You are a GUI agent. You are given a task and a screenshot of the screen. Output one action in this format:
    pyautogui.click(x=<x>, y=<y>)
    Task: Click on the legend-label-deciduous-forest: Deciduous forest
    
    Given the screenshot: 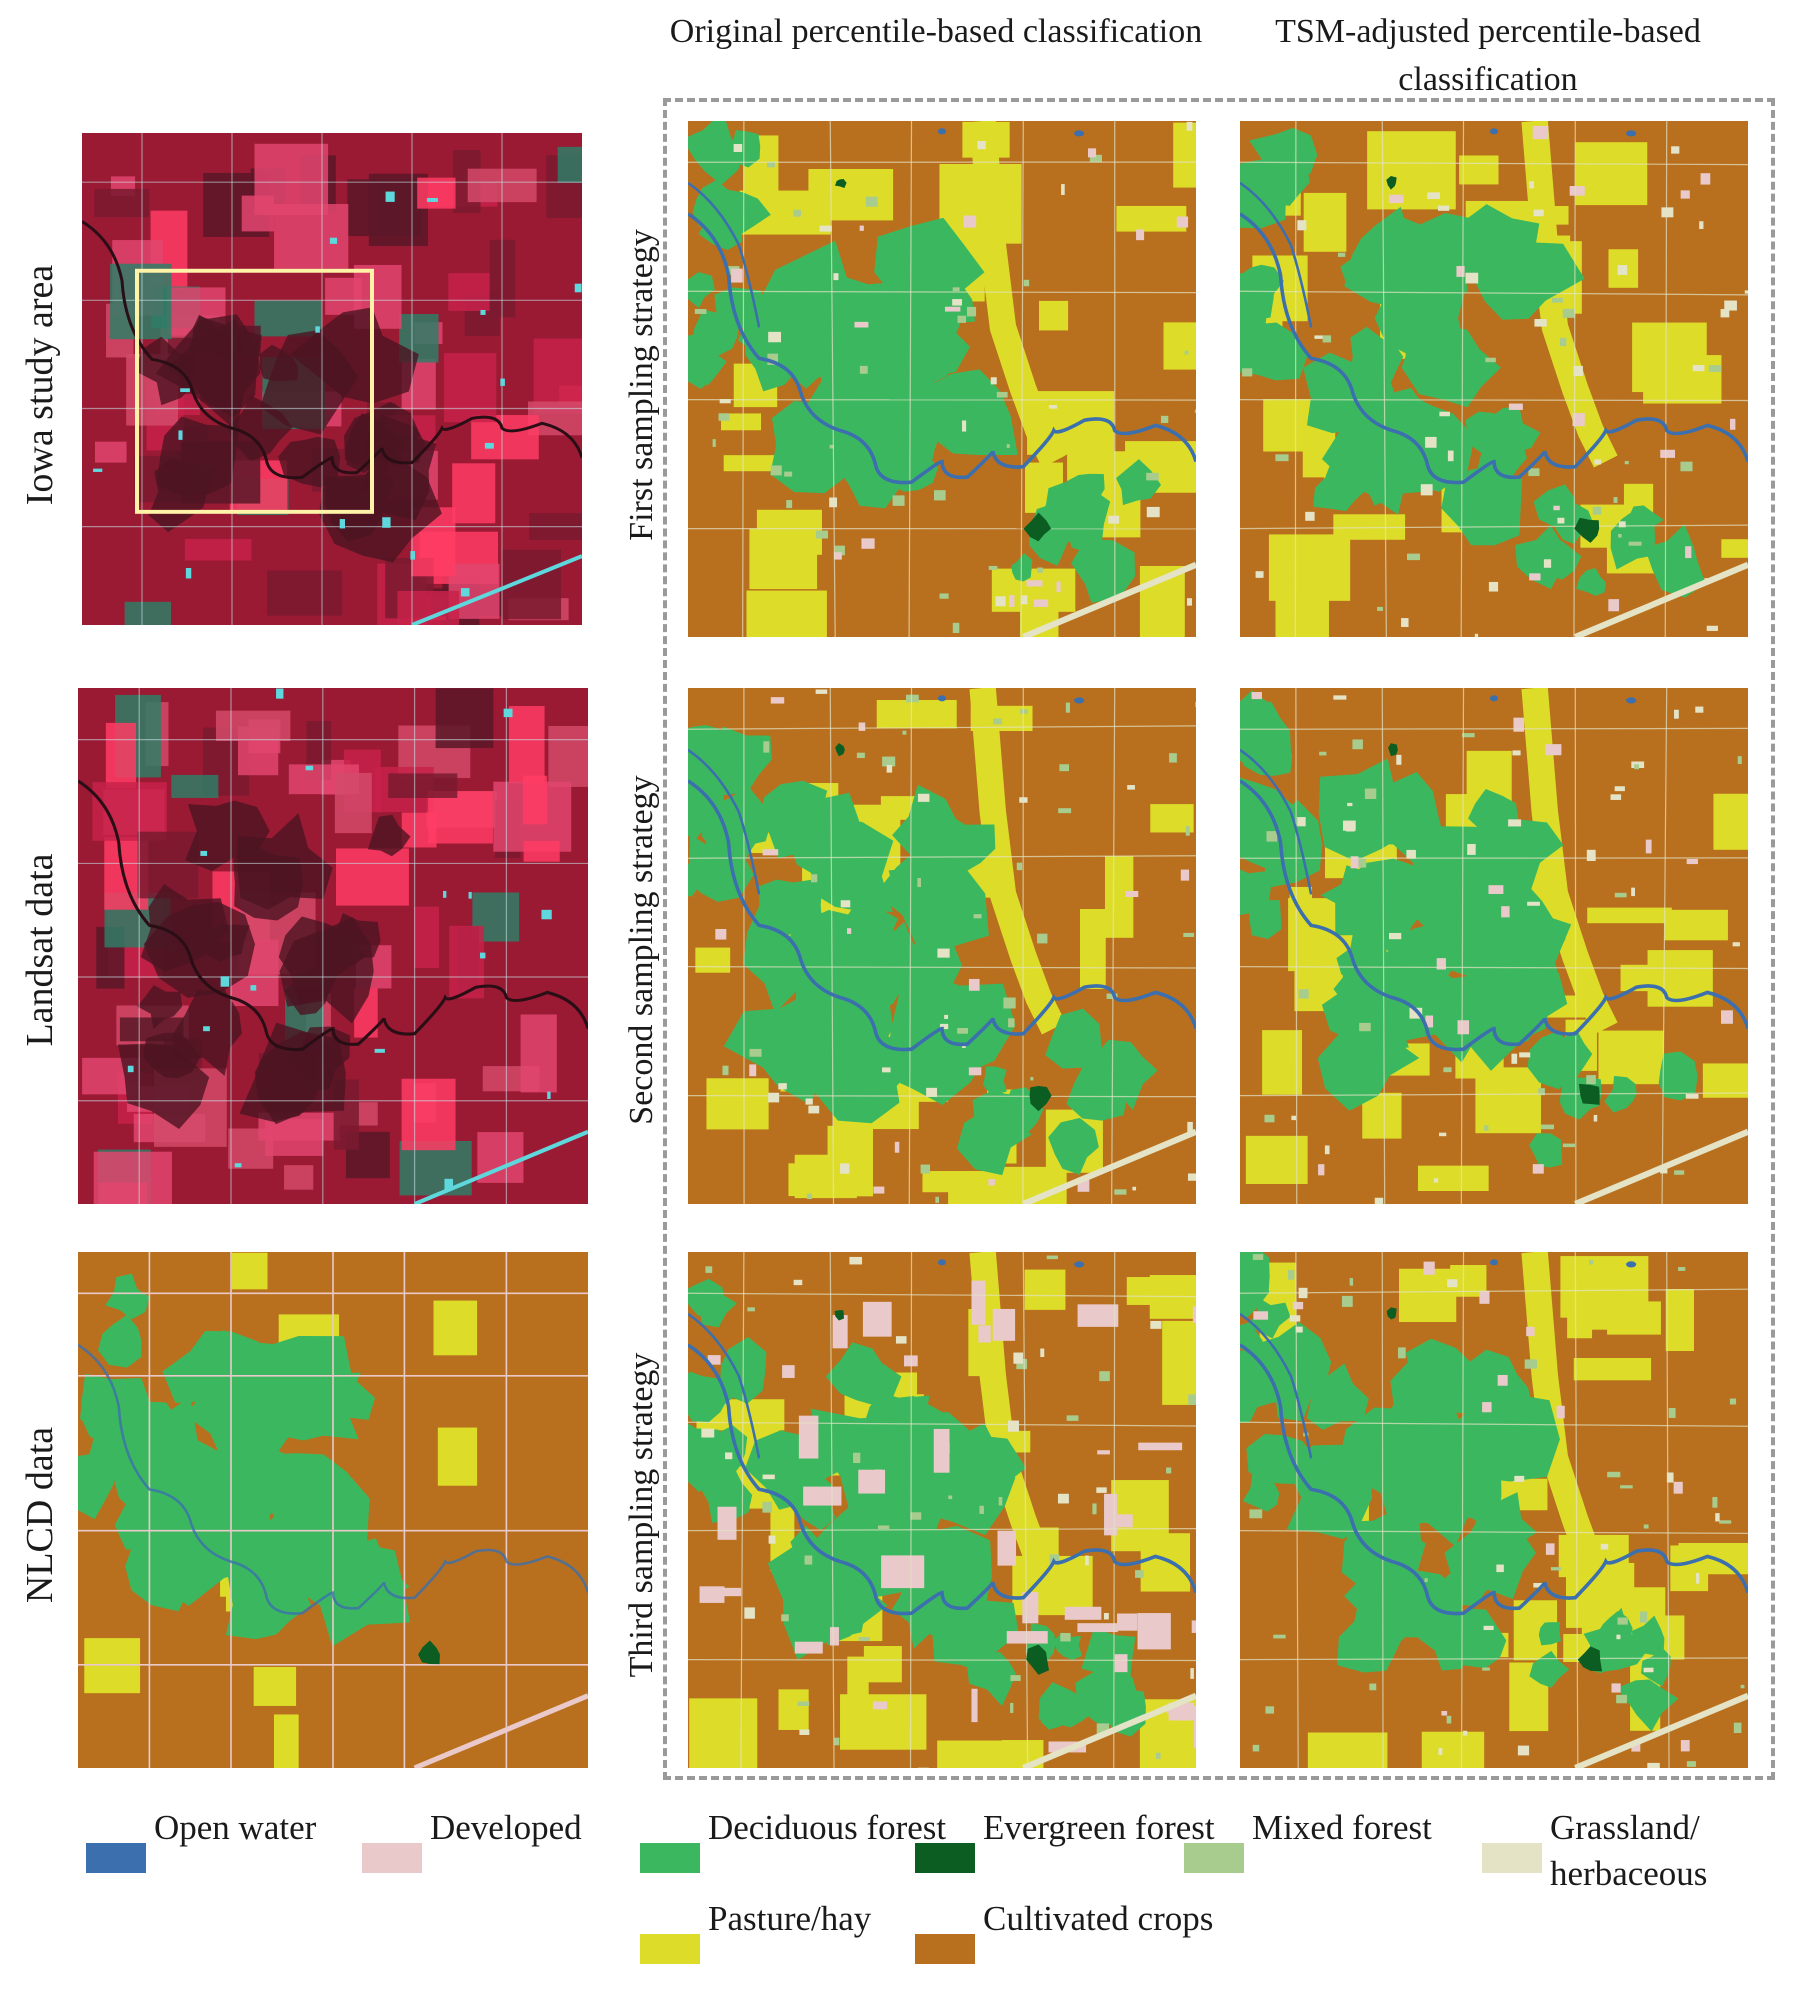 What is the action you would take?
    pyautogui.click(x=828, y=1828)
    